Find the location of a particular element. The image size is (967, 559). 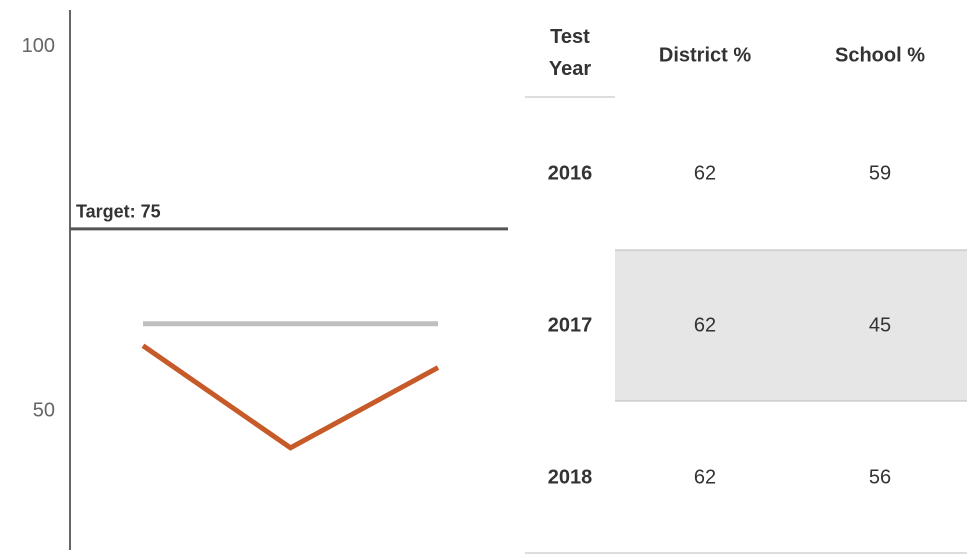

row-year: 2018 is located at coordinates (570, 477).